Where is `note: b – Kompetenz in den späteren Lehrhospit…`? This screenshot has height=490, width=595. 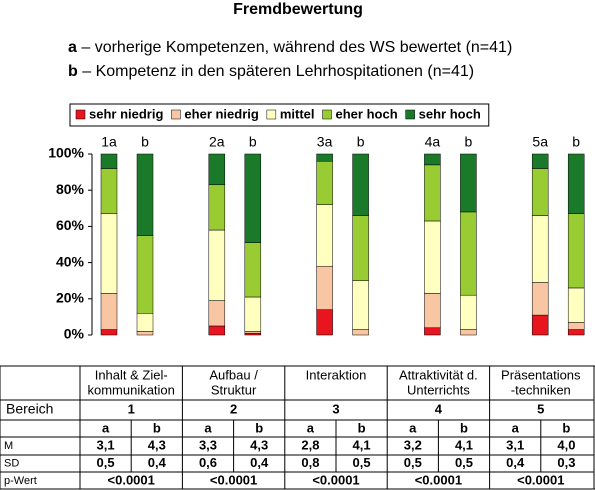 note: b – Kompetenz in den späteren Lehrhospit… is located at coordinates (271, 71).